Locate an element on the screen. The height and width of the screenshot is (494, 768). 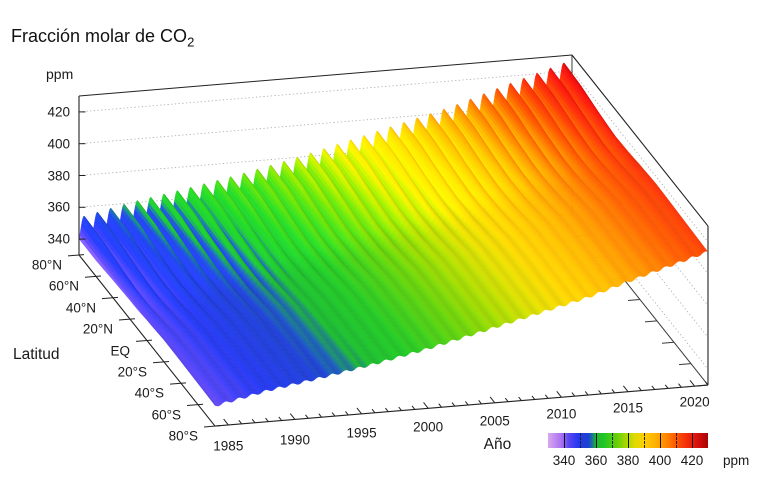
x-tick-label: 2000 is located at coordinates (428, 427).